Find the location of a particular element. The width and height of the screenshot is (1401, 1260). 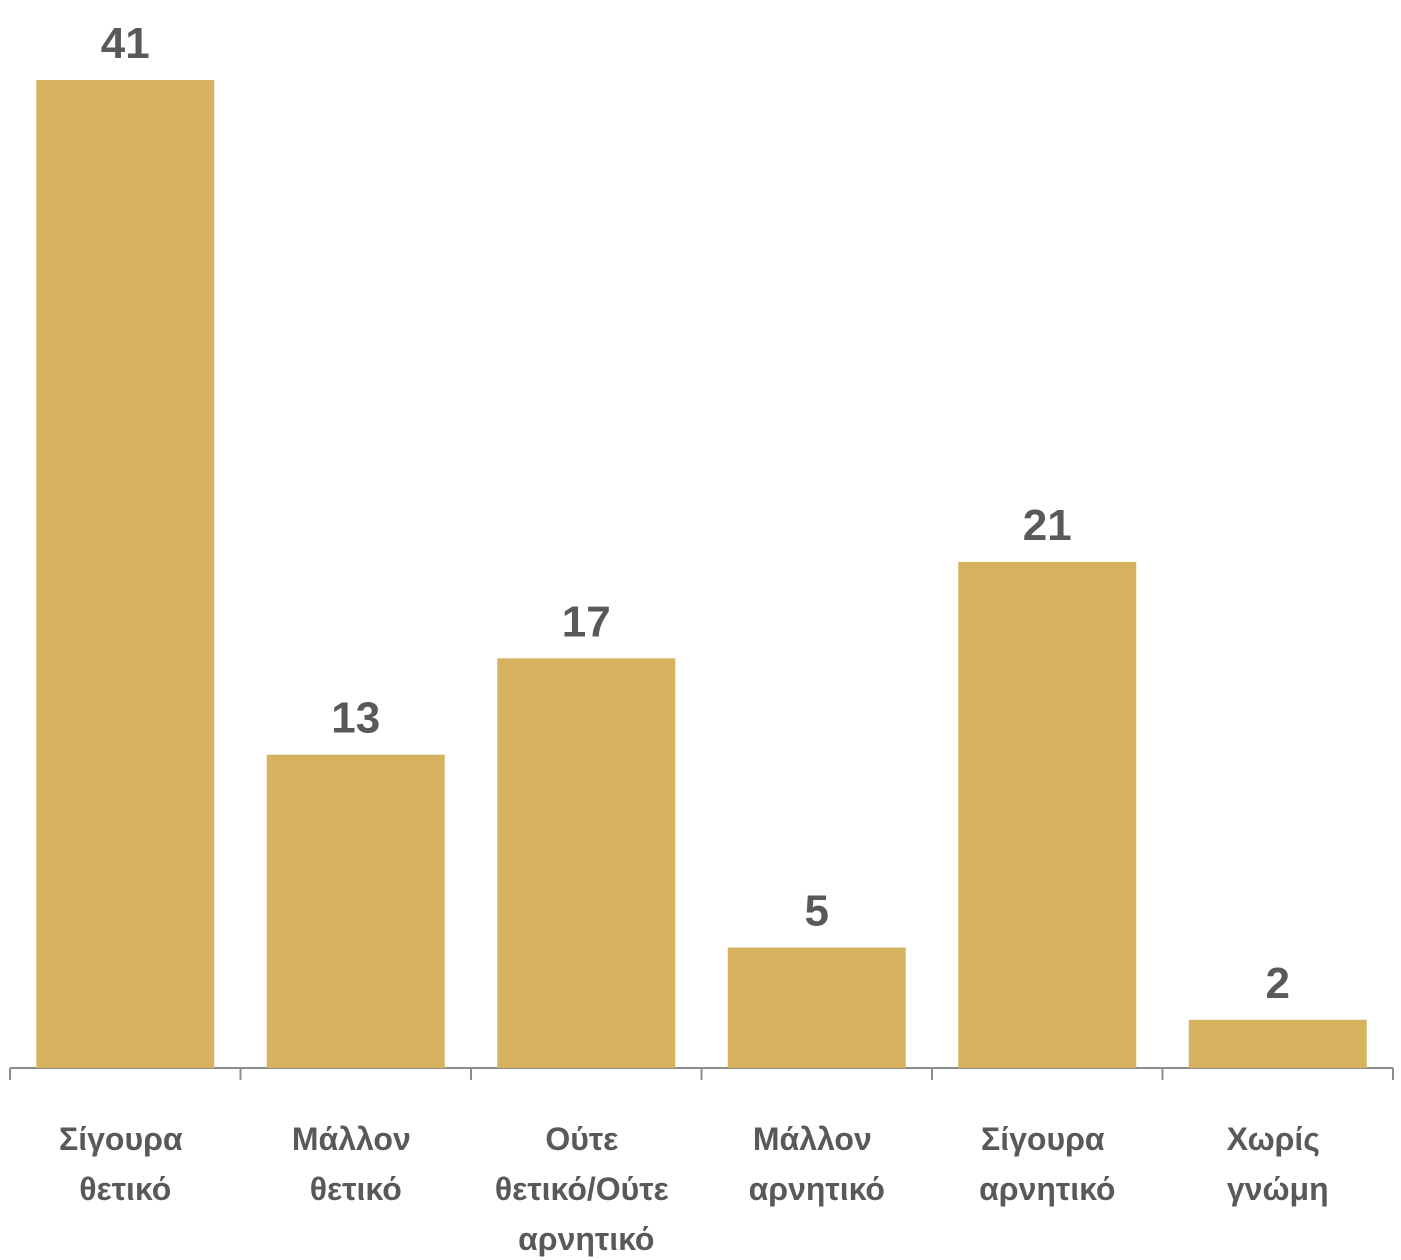

value-label: 17 is located at coordinates (586, 621).